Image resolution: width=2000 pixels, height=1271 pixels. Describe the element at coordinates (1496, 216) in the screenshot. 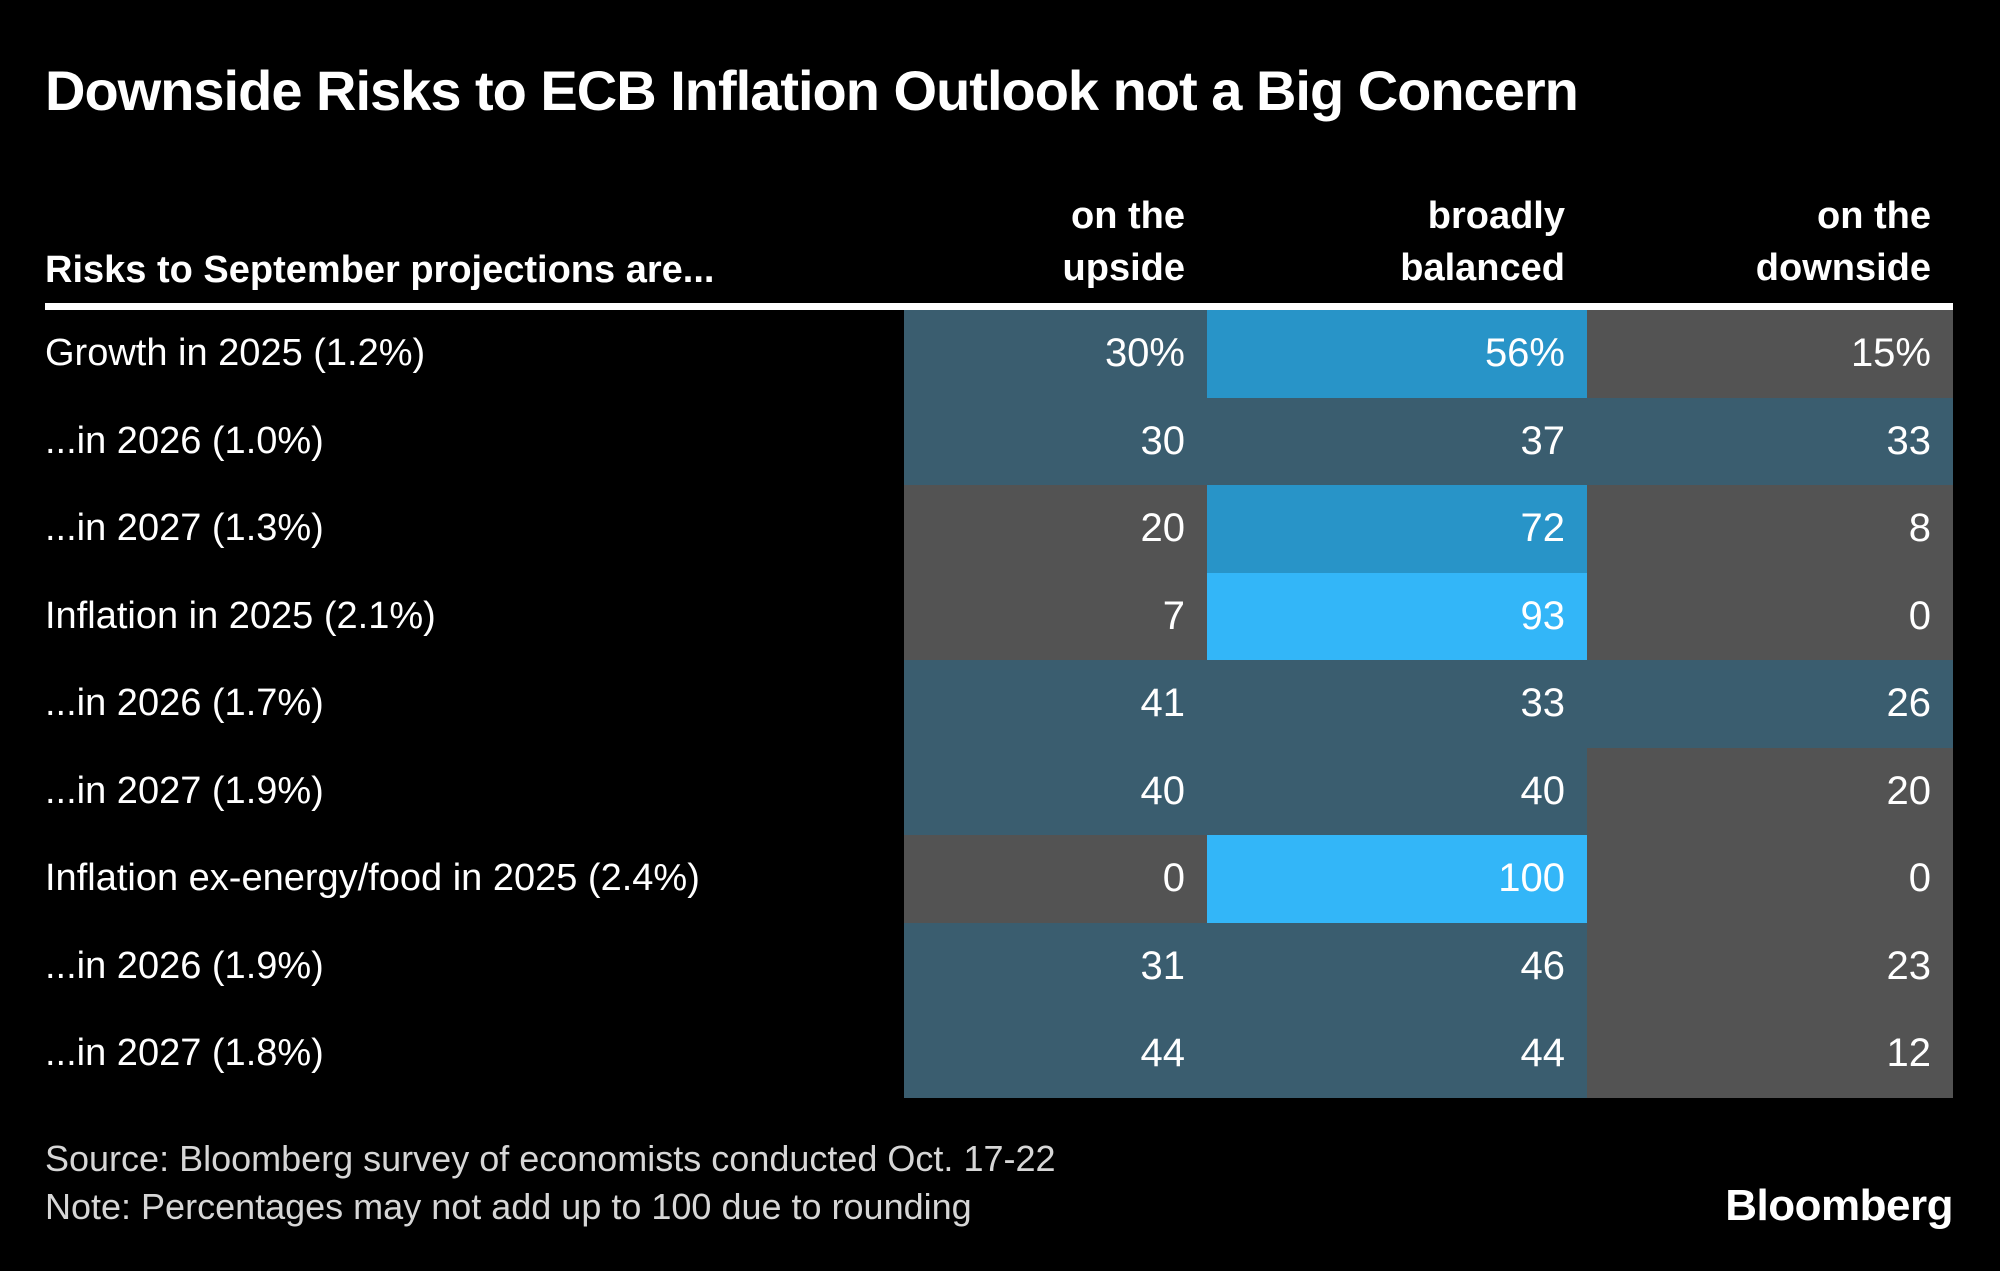

I see `column-header-balanced-line1: broadly` at that location.